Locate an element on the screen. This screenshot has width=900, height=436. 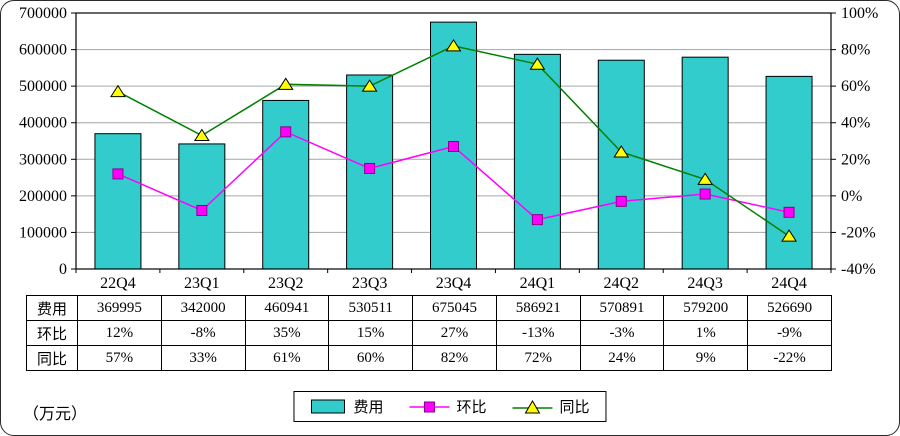
bar-swatch-icon is located at coordinates (327, 406).